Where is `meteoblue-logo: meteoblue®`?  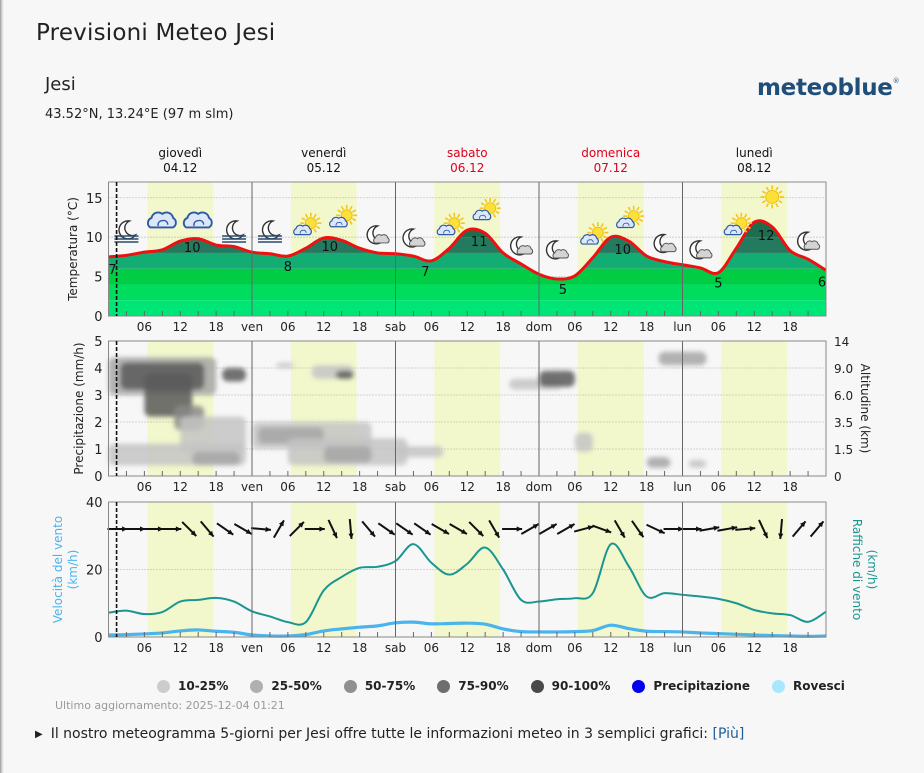 meteoblue-logo: meteoblue® is located at coordinates (828, 88).